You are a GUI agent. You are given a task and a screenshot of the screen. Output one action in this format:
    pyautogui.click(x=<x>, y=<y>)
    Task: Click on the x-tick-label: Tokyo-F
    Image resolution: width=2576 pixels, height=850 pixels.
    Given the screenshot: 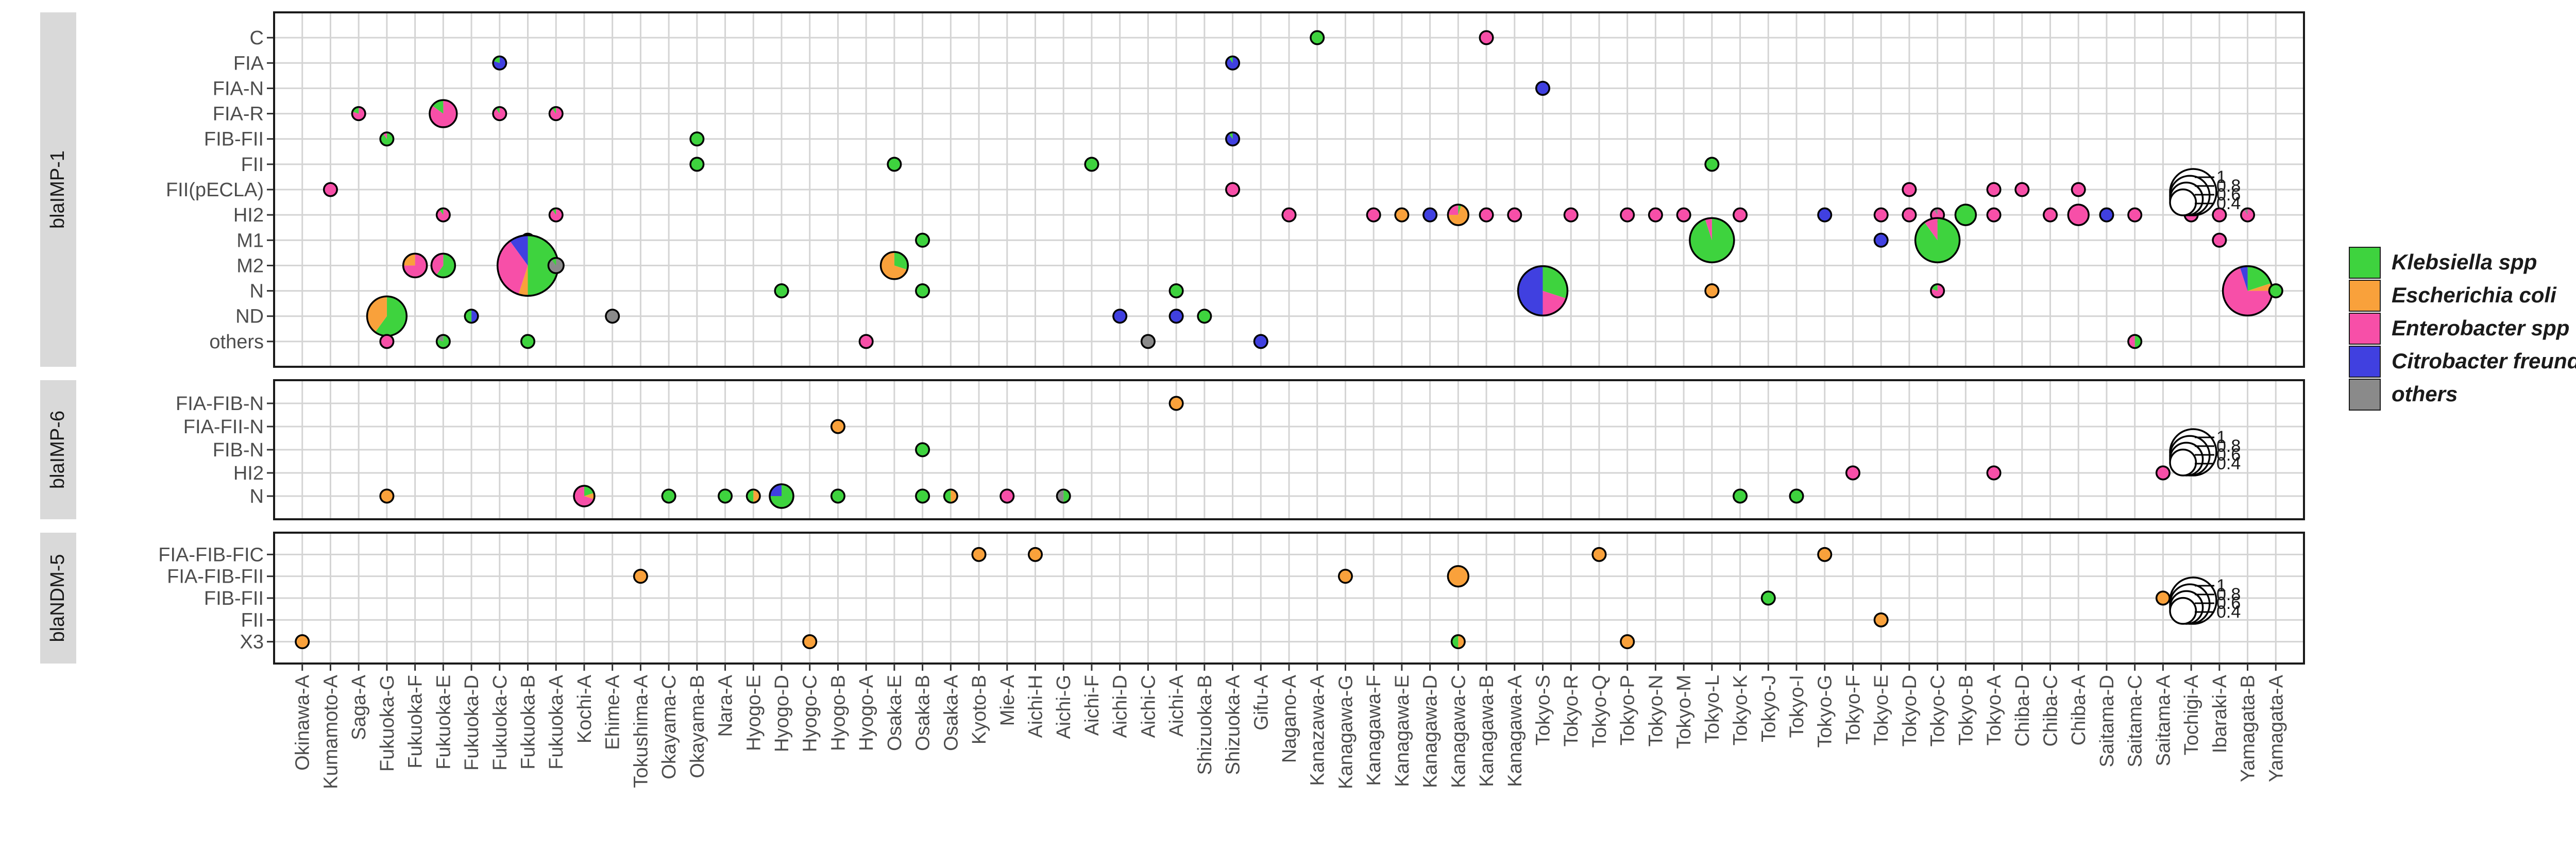 What is the action you would take?
    pyautogui.click(x=1853, y=709)
    